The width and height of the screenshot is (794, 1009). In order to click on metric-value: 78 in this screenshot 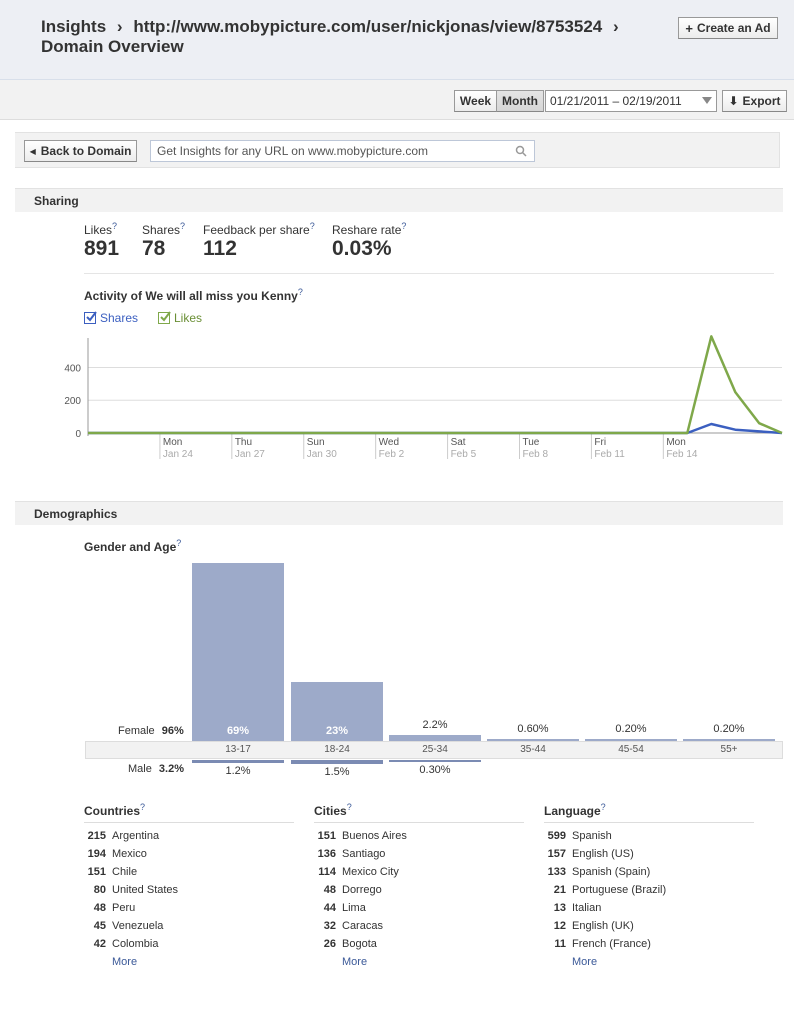, I will do `click(154, 248)`.